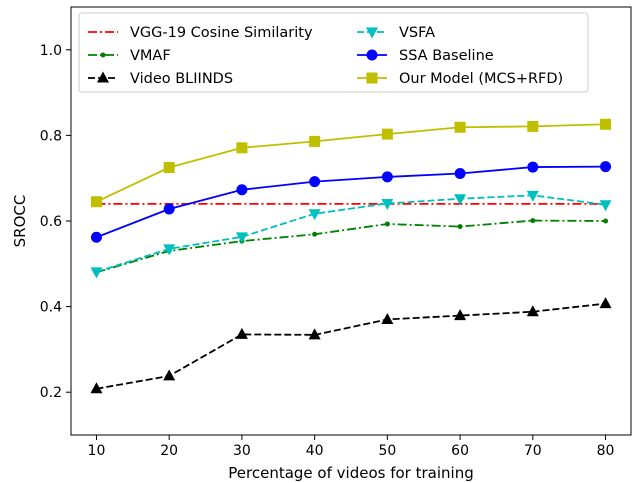 The height and width of the screenshot is (483, 643). I want to click on legend-entry: SSA Baseline, so click(425, 56).